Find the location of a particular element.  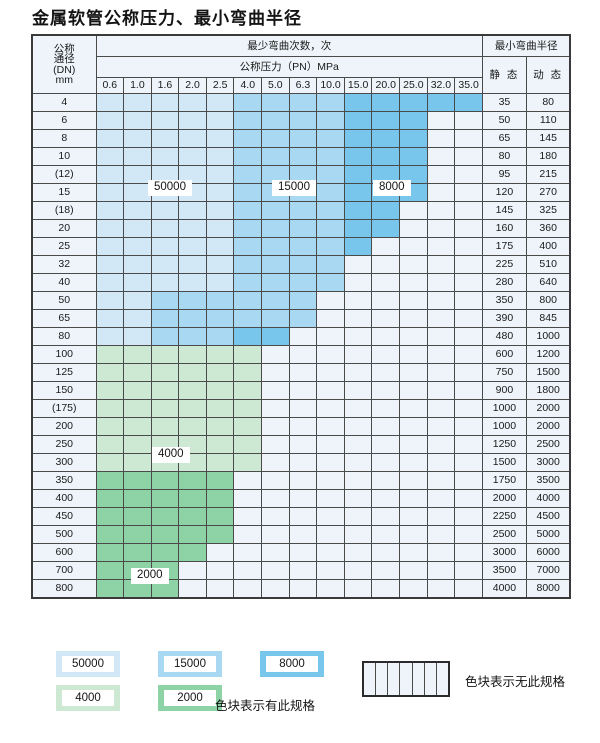

cell-static-radius: 225 is located at coordinates (504, 264).